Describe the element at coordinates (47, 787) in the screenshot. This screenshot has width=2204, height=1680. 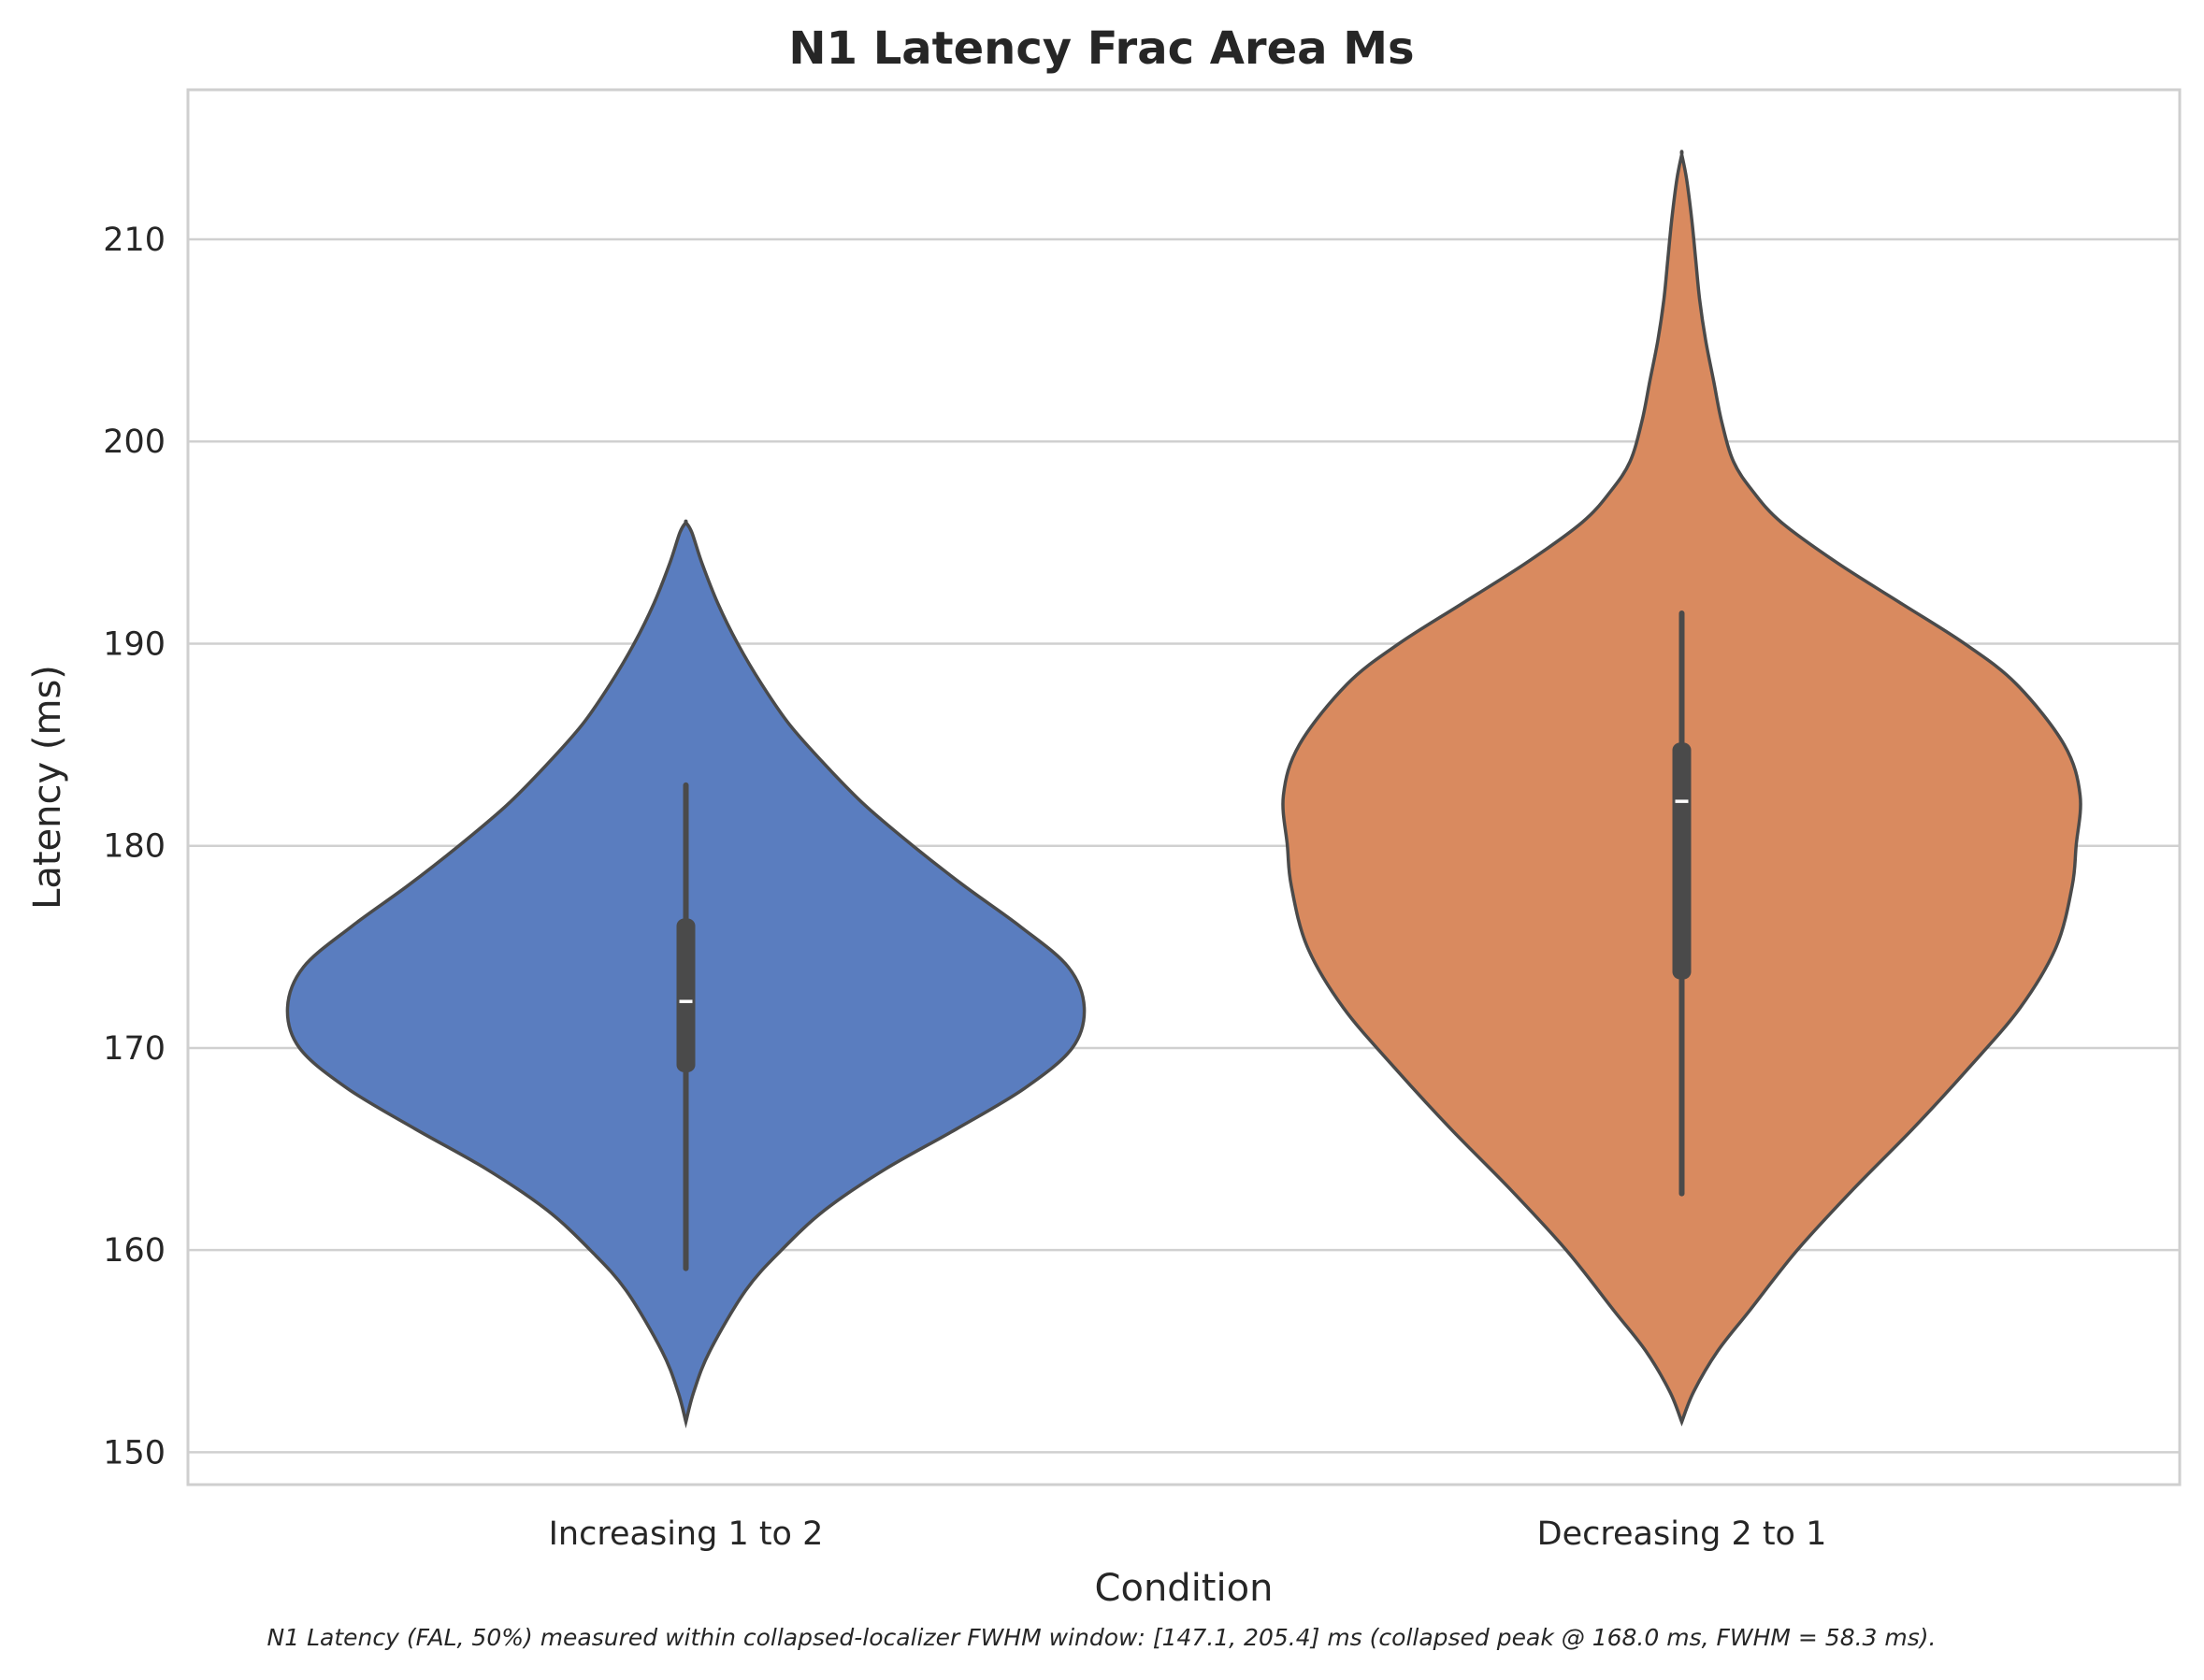
I see `y-axis-label: Latency (ms)` at that location.